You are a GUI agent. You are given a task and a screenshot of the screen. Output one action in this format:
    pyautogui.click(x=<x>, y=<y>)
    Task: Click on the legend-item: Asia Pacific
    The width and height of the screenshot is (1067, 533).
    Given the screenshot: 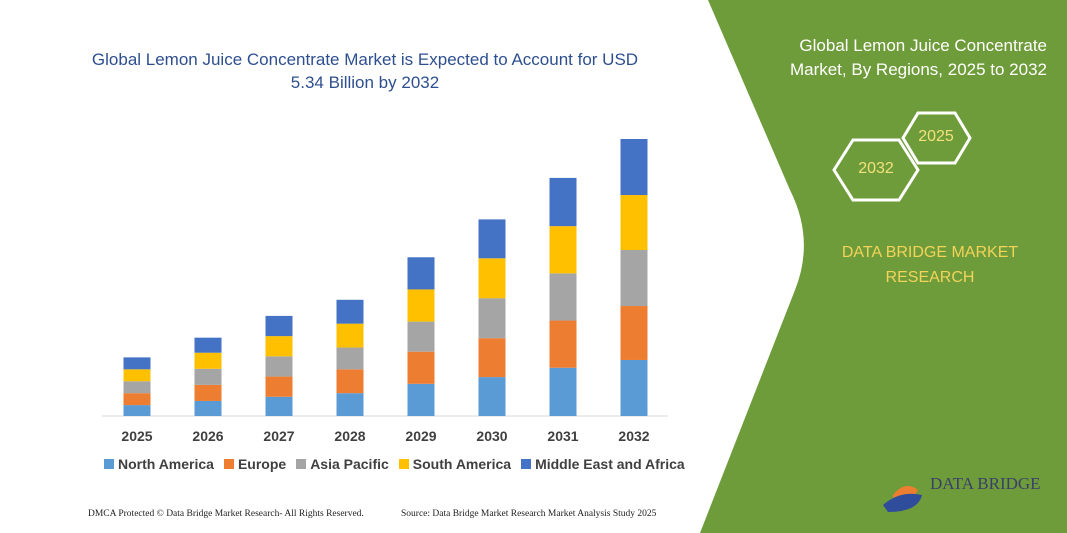 What is the action you would take?
    pyautogui.click(x=342, y=464)
    